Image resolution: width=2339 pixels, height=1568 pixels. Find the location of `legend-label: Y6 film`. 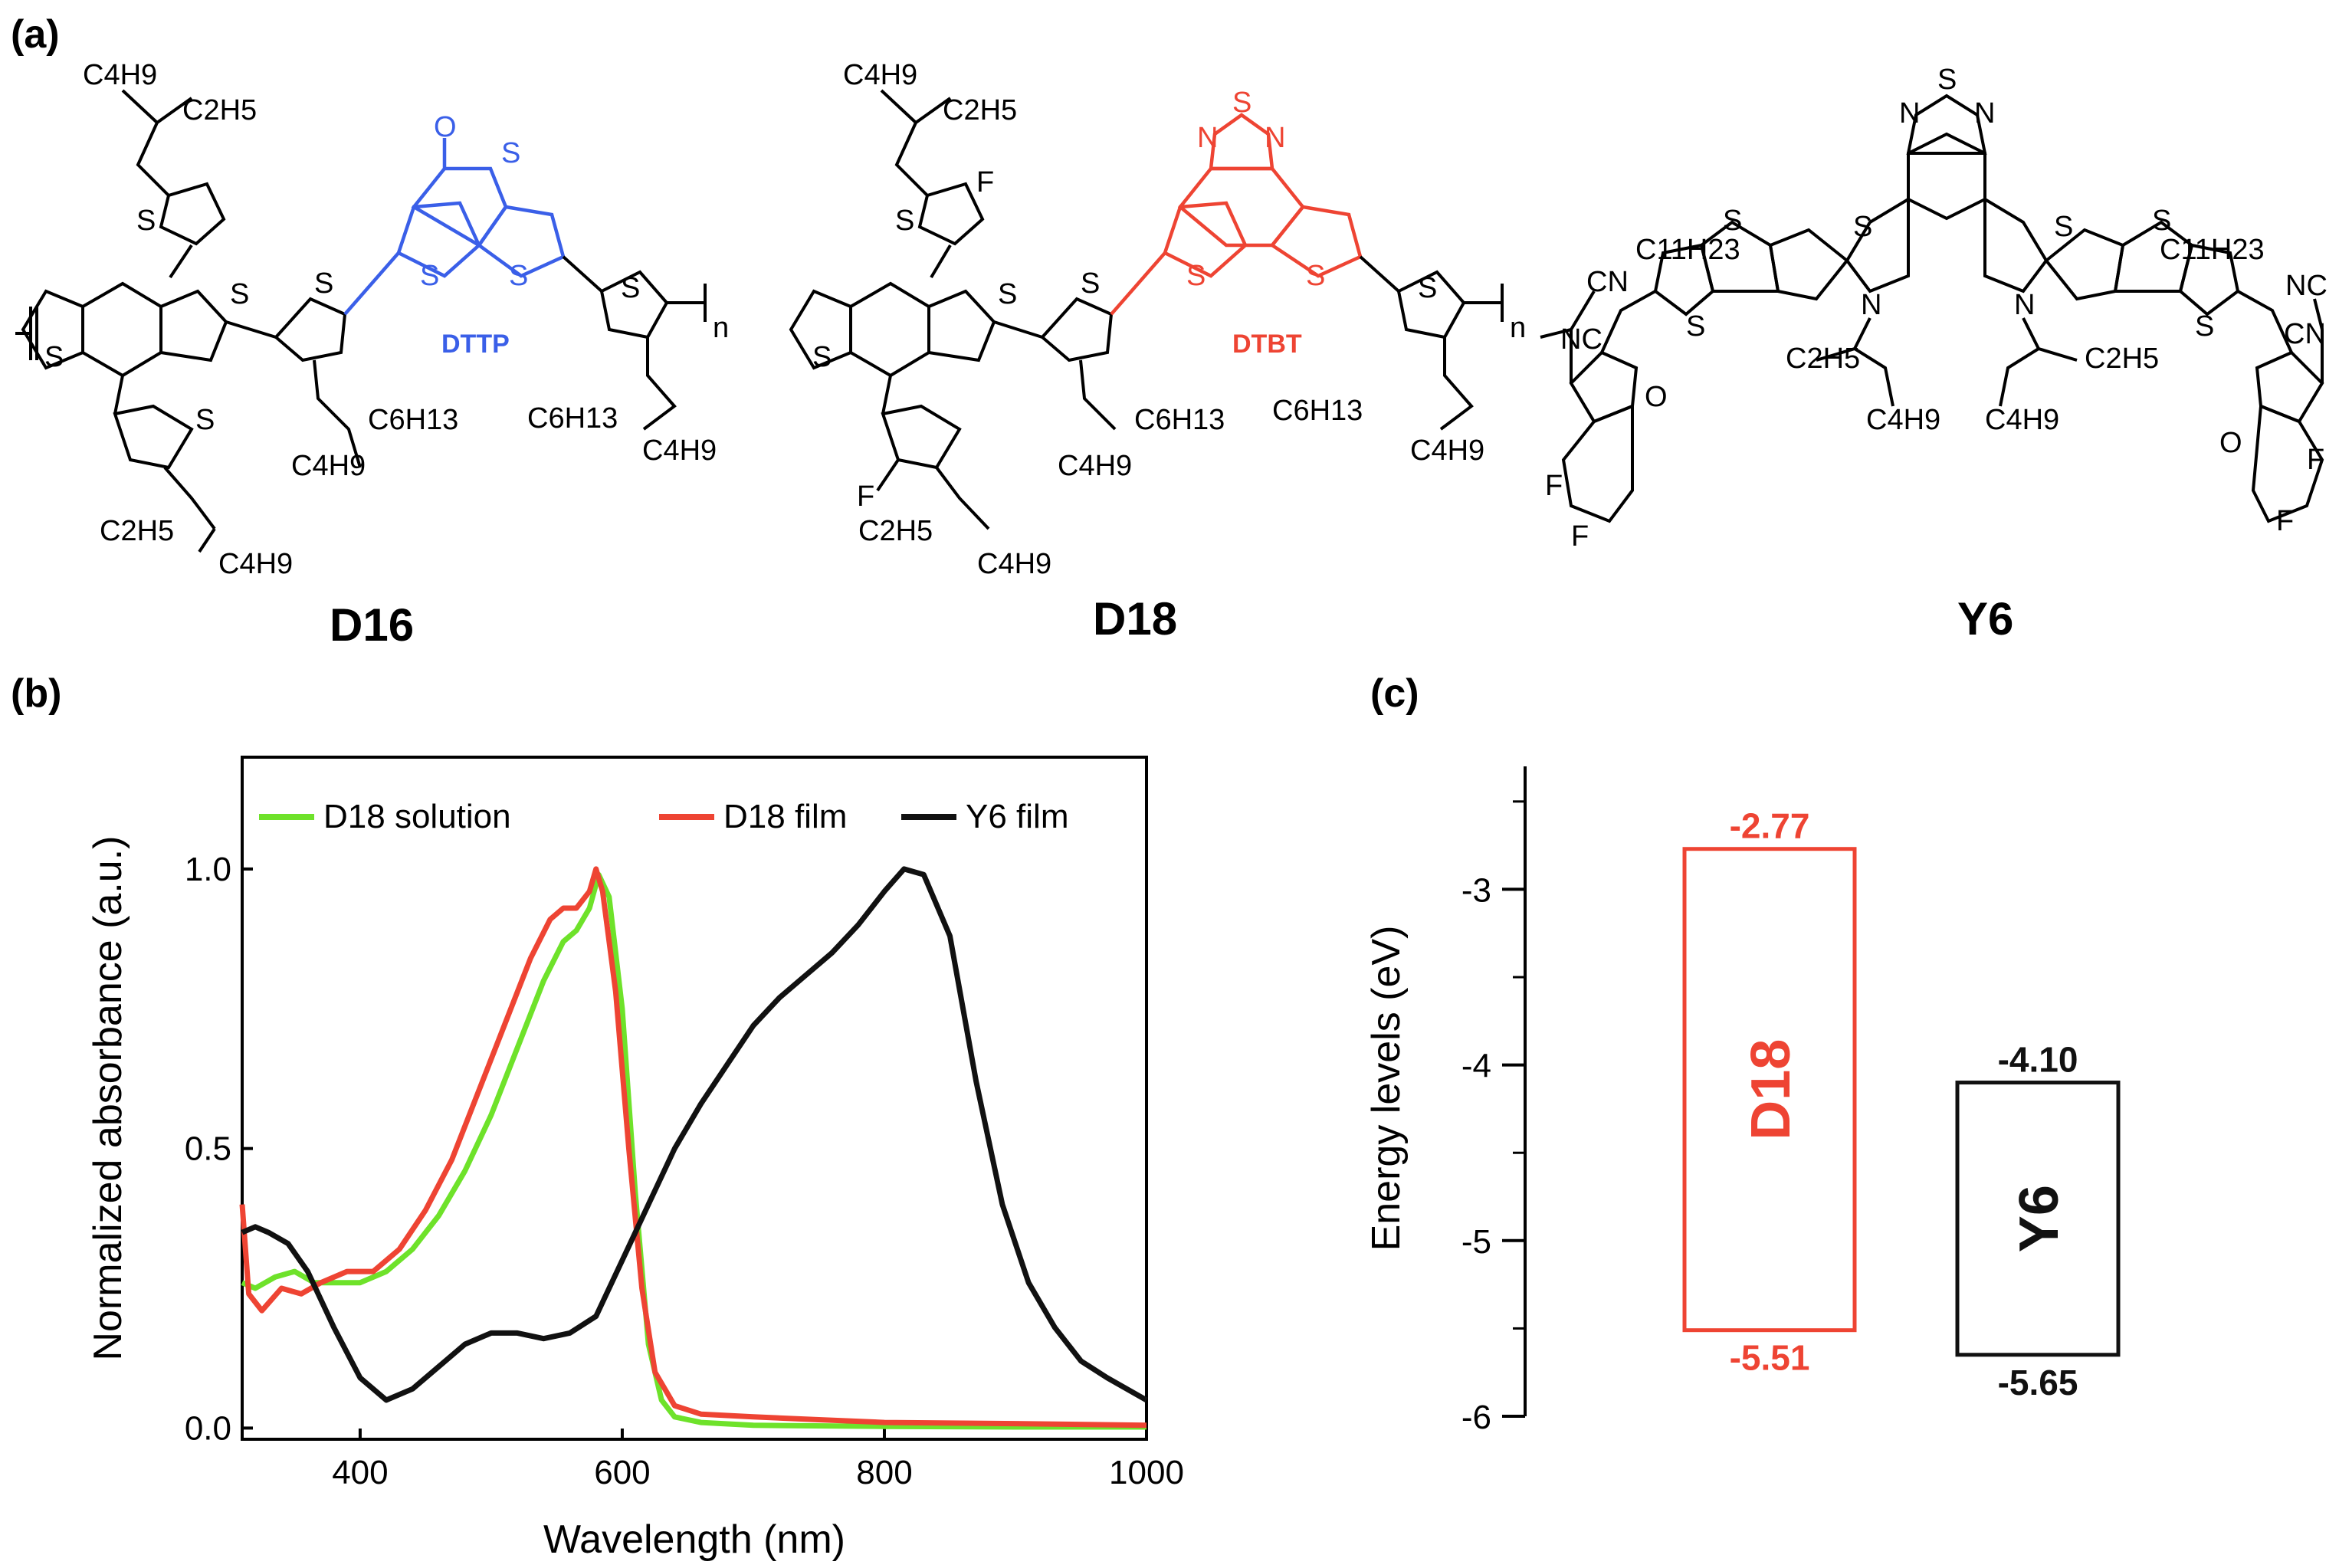

legend-label: Y6 film is located at coordinates (1017, 816).